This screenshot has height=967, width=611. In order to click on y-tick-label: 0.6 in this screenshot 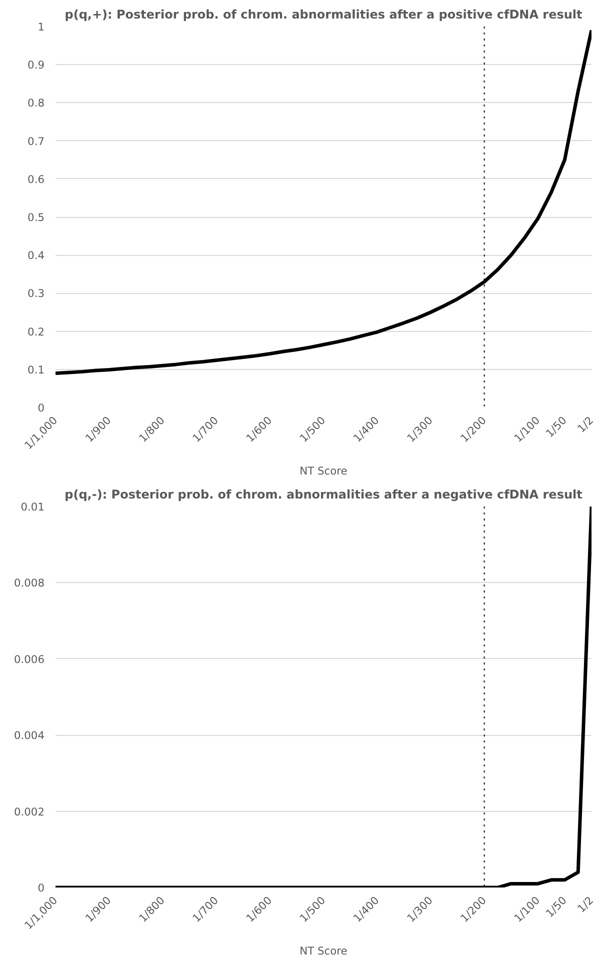, I will do `click(36, 179)`.